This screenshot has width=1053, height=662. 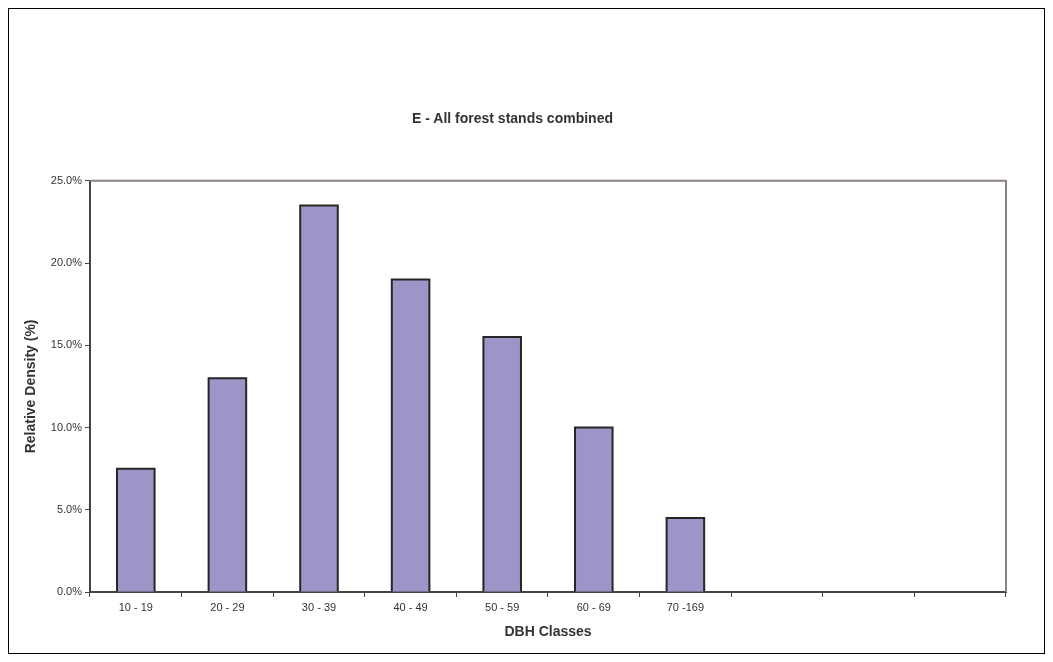 I want to click on y-tick-label: 0.0%, so click(x=69, y=591).